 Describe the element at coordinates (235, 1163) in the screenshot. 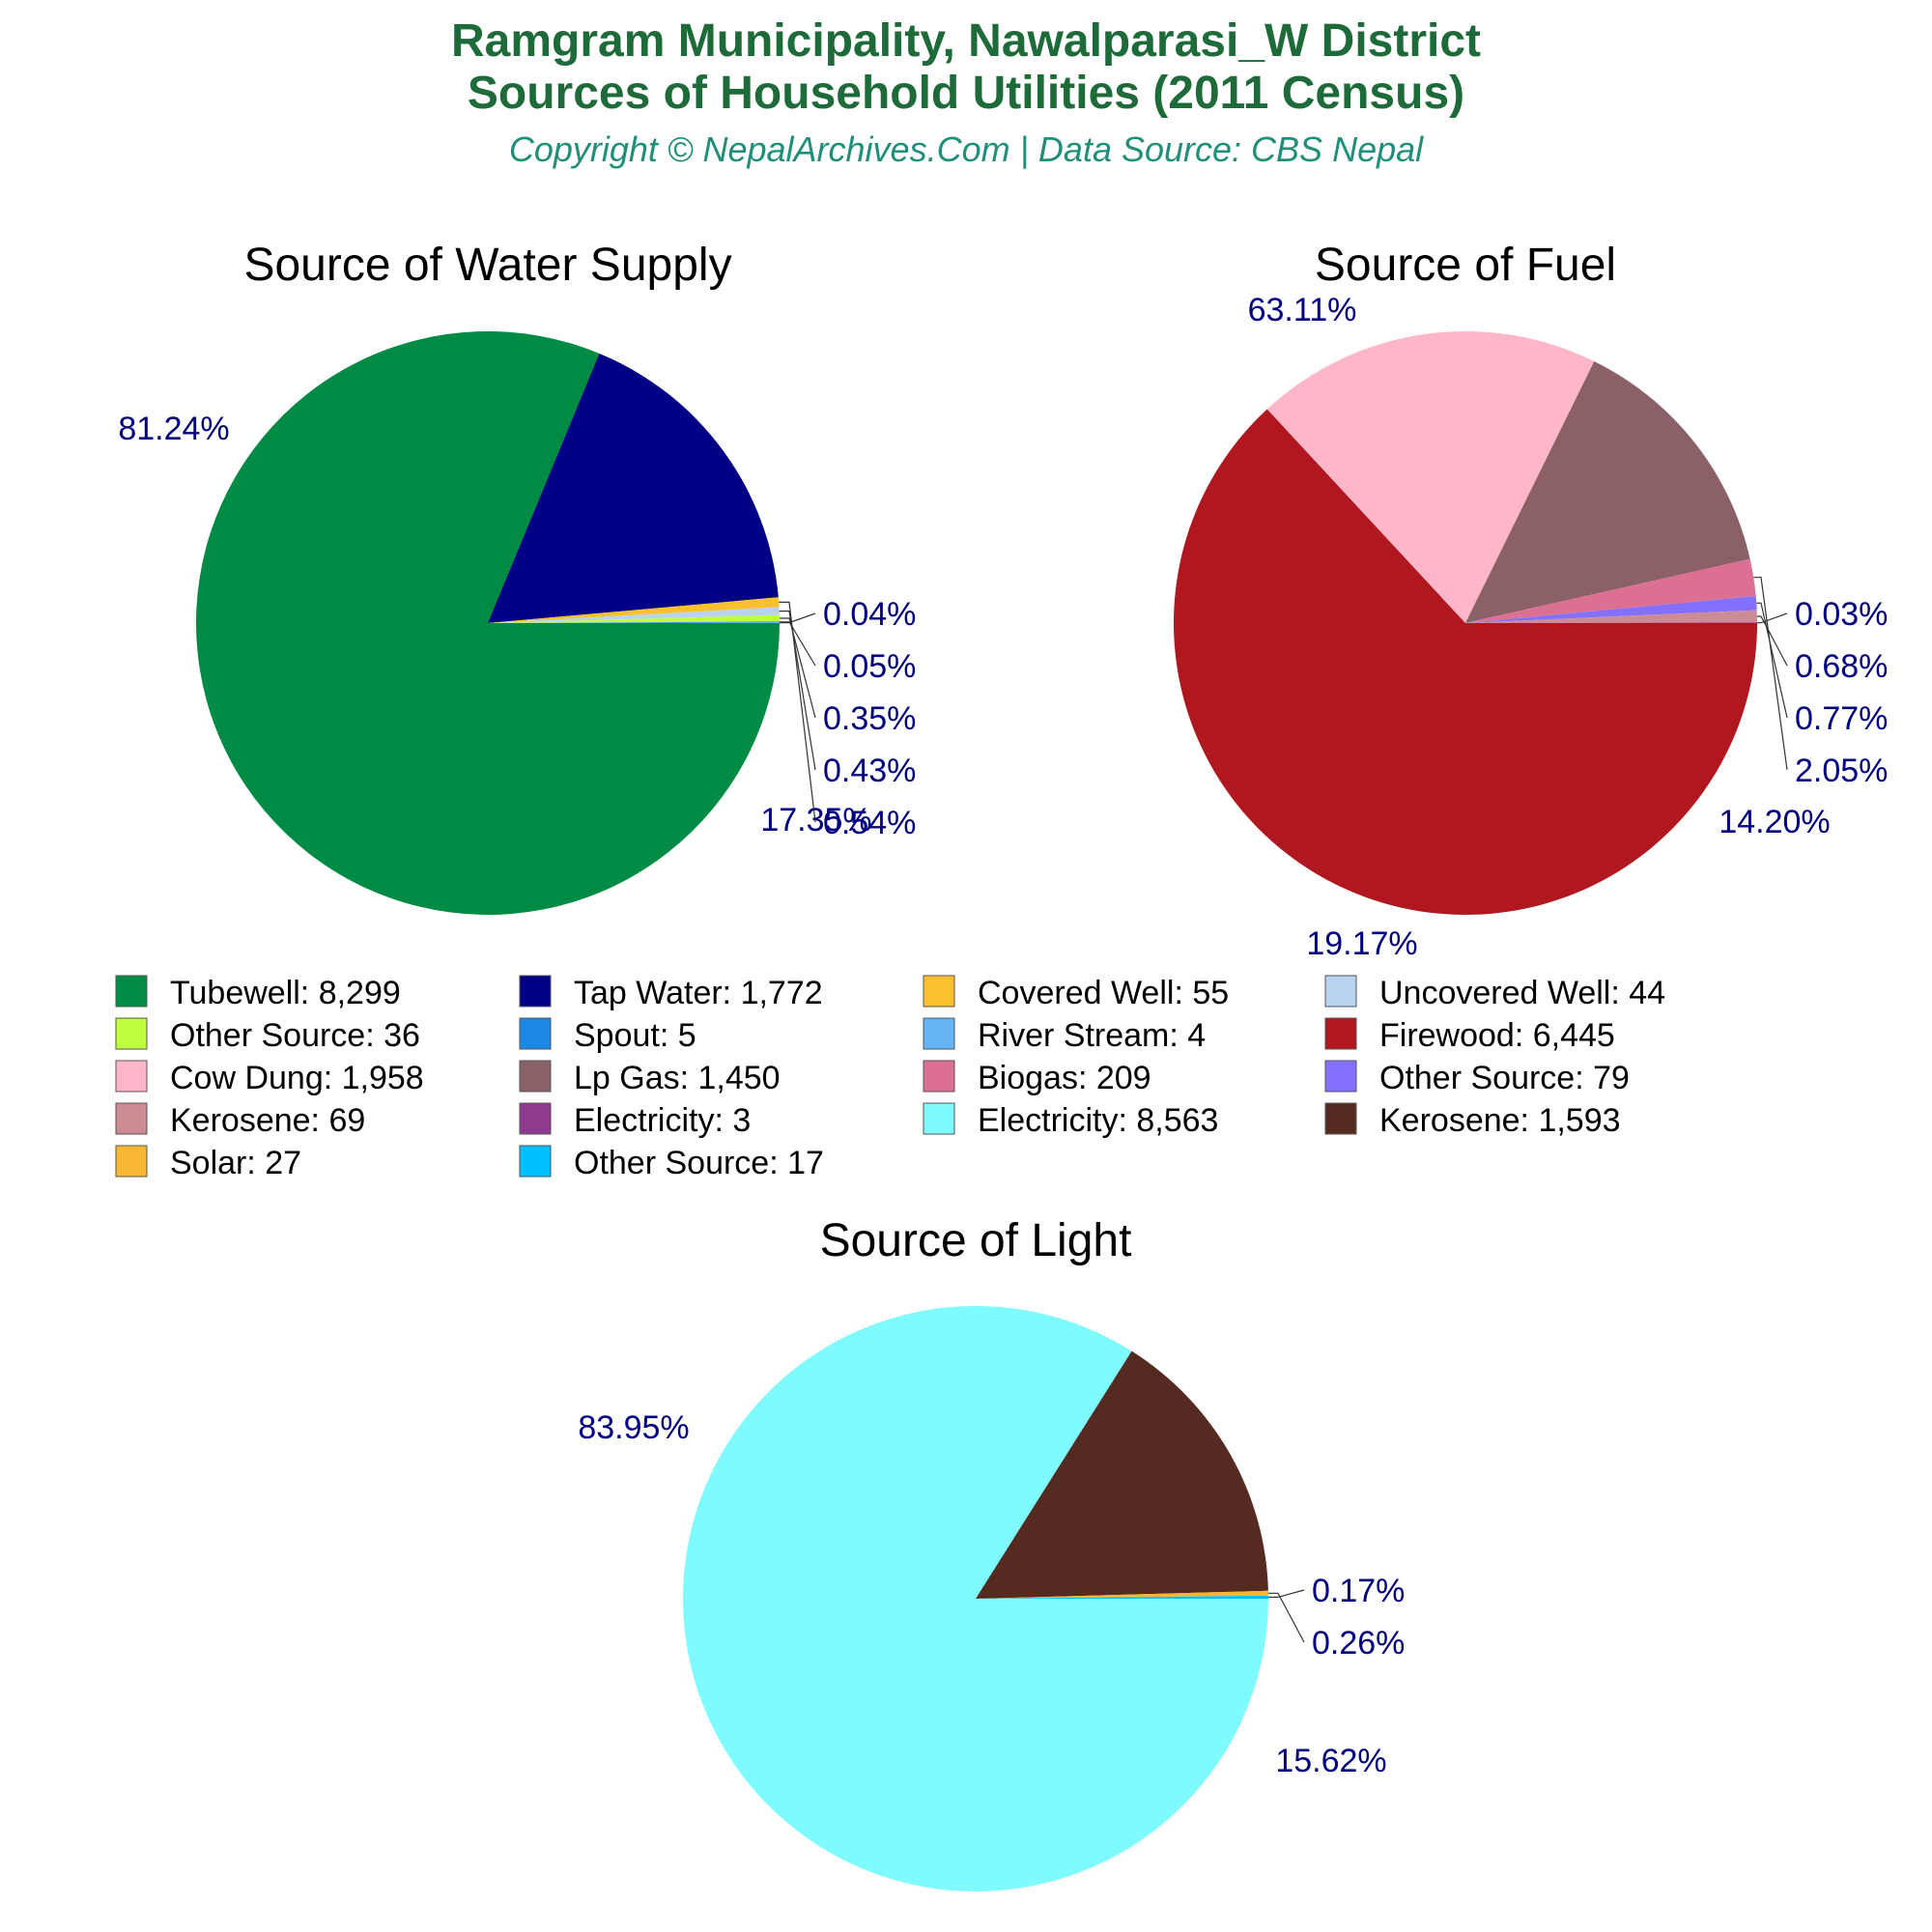

I see `legend-label: Solar: 27` at that location.